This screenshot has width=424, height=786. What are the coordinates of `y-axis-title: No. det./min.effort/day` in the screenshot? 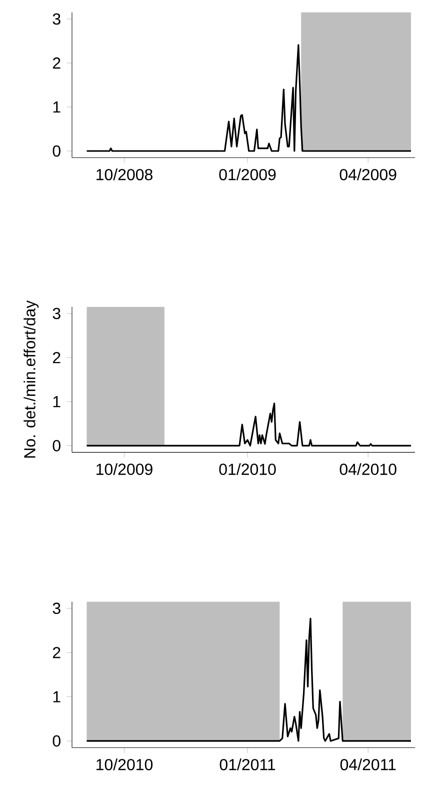 It's located at (31, 379).